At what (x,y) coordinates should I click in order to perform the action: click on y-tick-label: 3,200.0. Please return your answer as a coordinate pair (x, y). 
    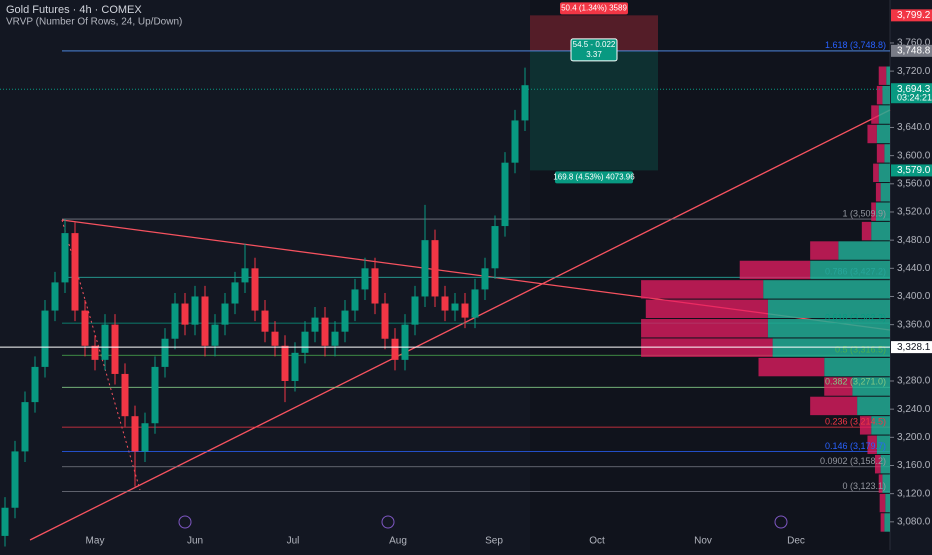
    Looking at the image, I should click on (914, 437).